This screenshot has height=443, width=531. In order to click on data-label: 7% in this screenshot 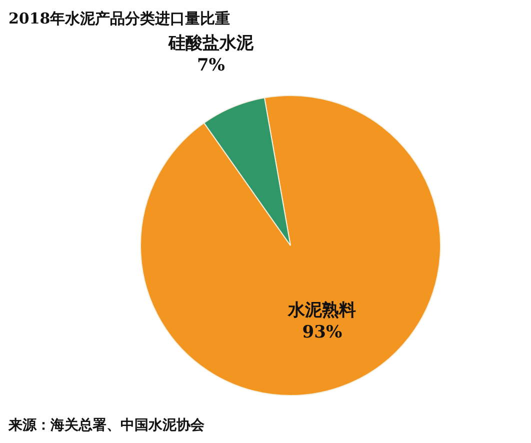, I will do `click(210, 65)`.